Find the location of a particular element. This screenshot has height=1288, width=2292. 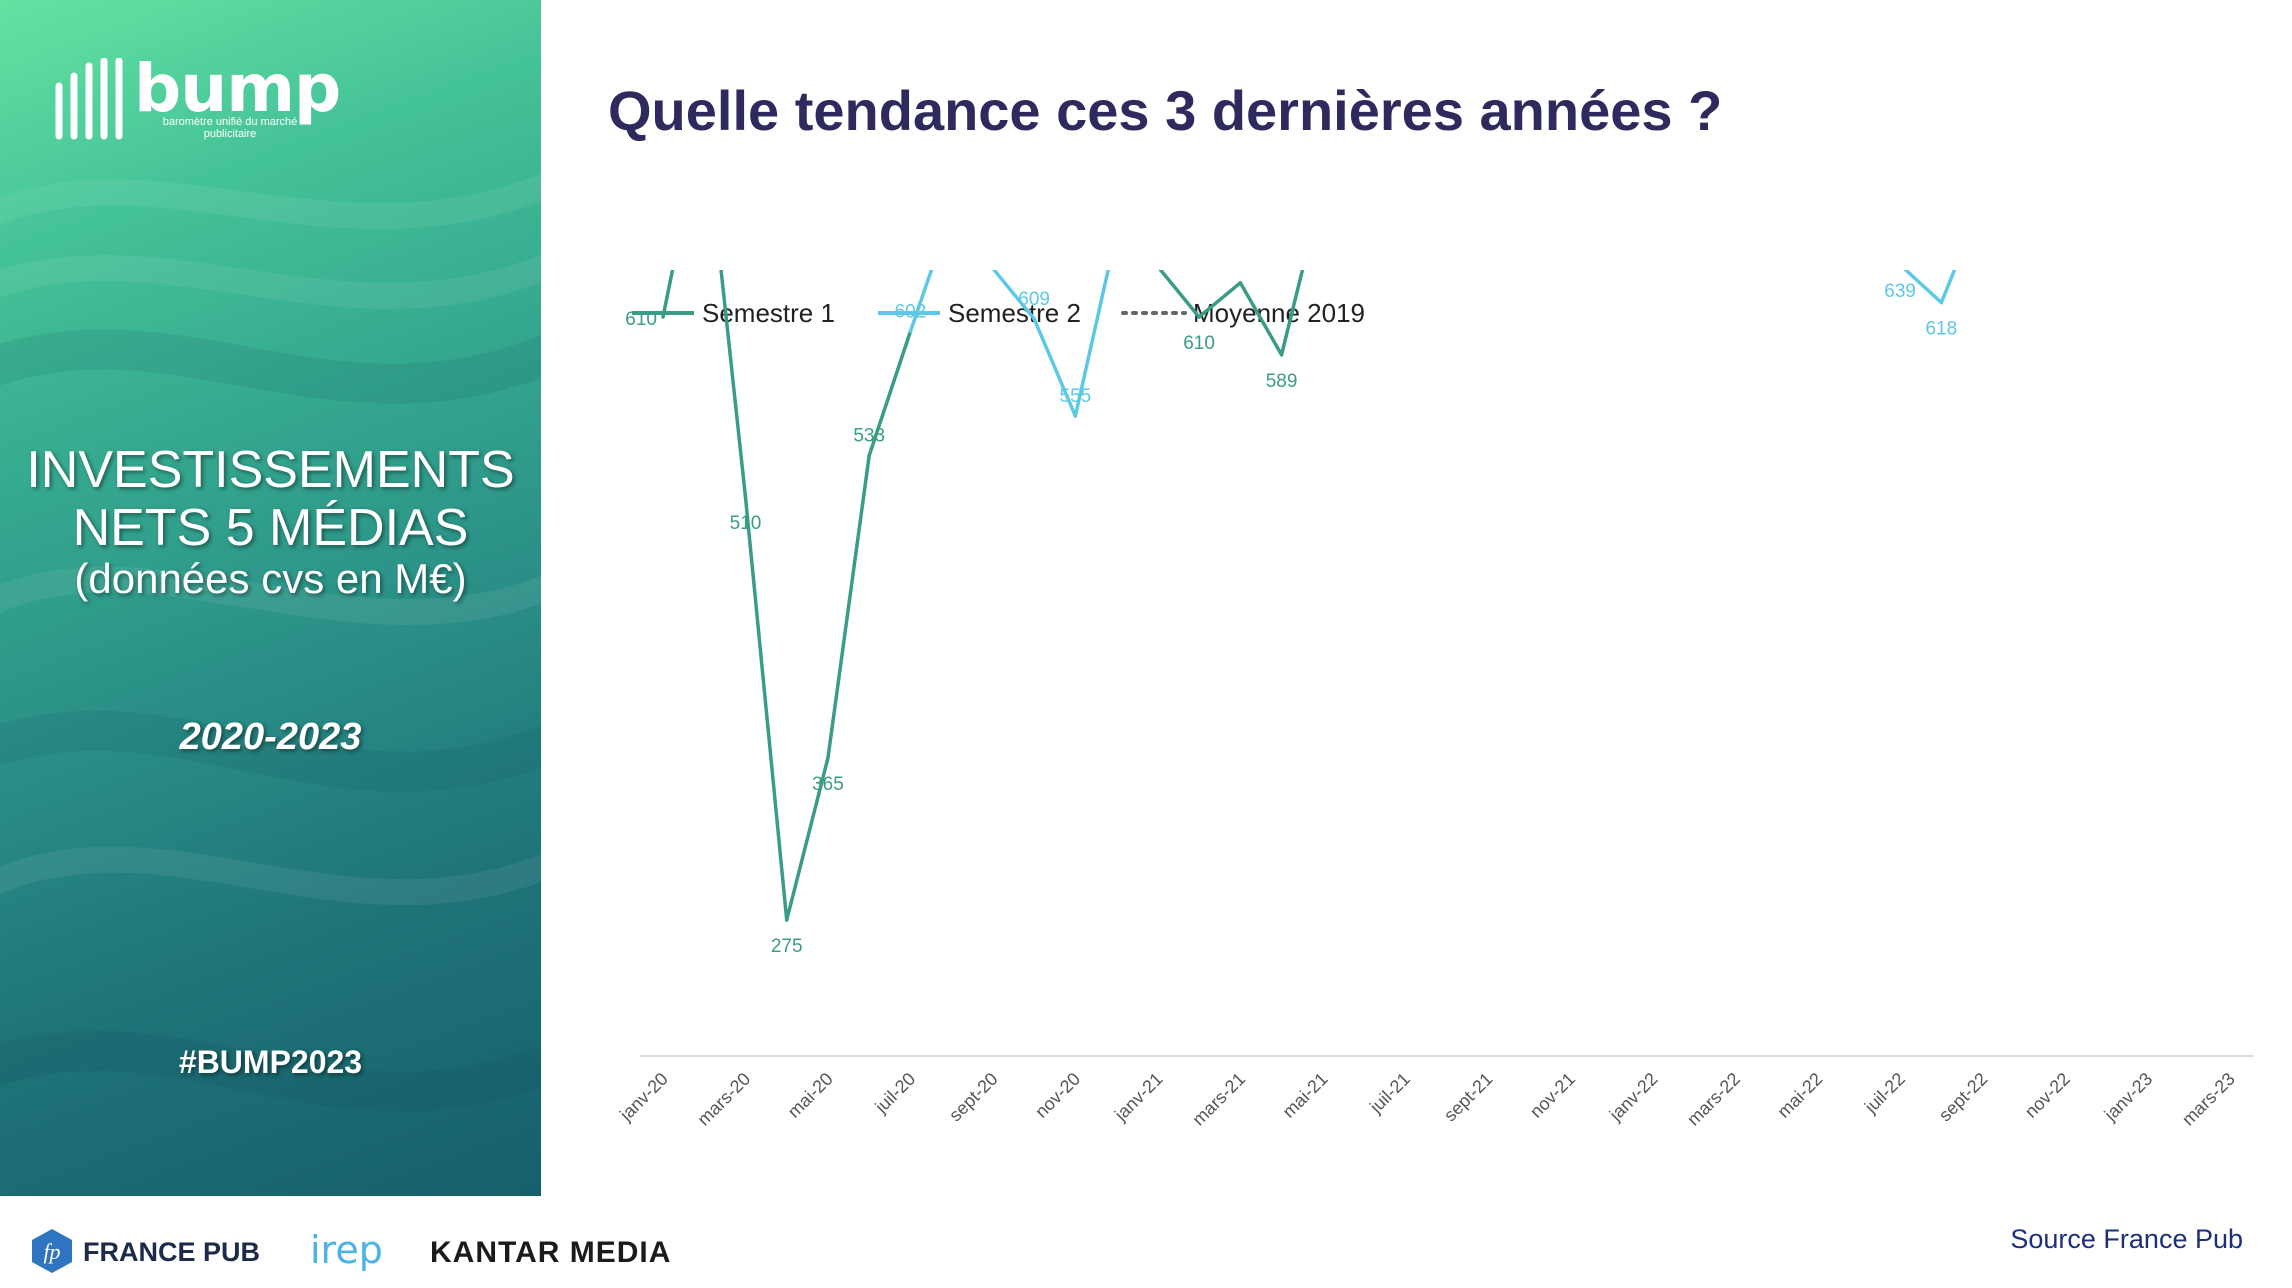

data-label: 618 is located at coordinates (1941, 329).